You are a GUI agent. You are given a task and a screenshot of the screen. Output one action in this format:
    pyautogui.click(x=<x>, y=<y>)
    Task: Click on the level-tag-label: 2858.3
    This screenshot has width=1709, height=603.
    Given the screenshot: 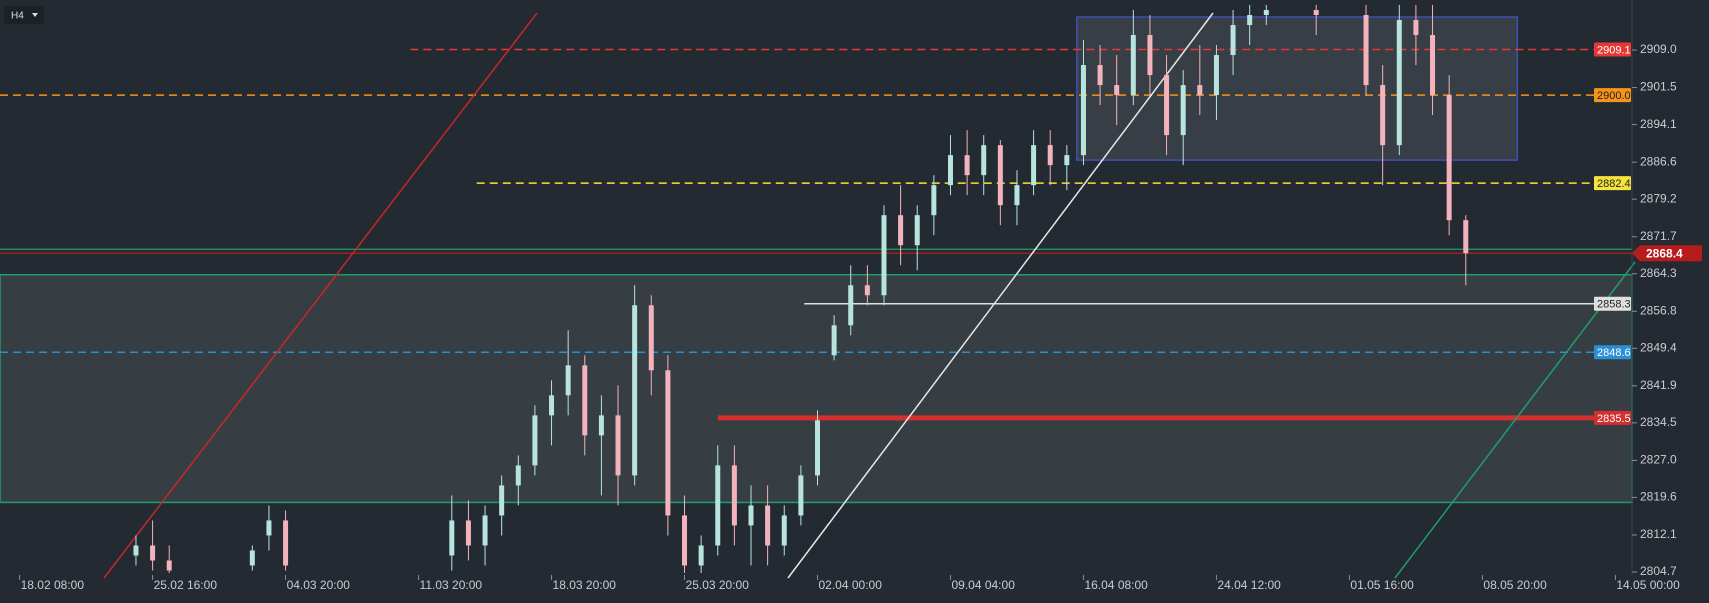 What is the action you would take?
    pyautogui.click(x=1614, y=305)
    